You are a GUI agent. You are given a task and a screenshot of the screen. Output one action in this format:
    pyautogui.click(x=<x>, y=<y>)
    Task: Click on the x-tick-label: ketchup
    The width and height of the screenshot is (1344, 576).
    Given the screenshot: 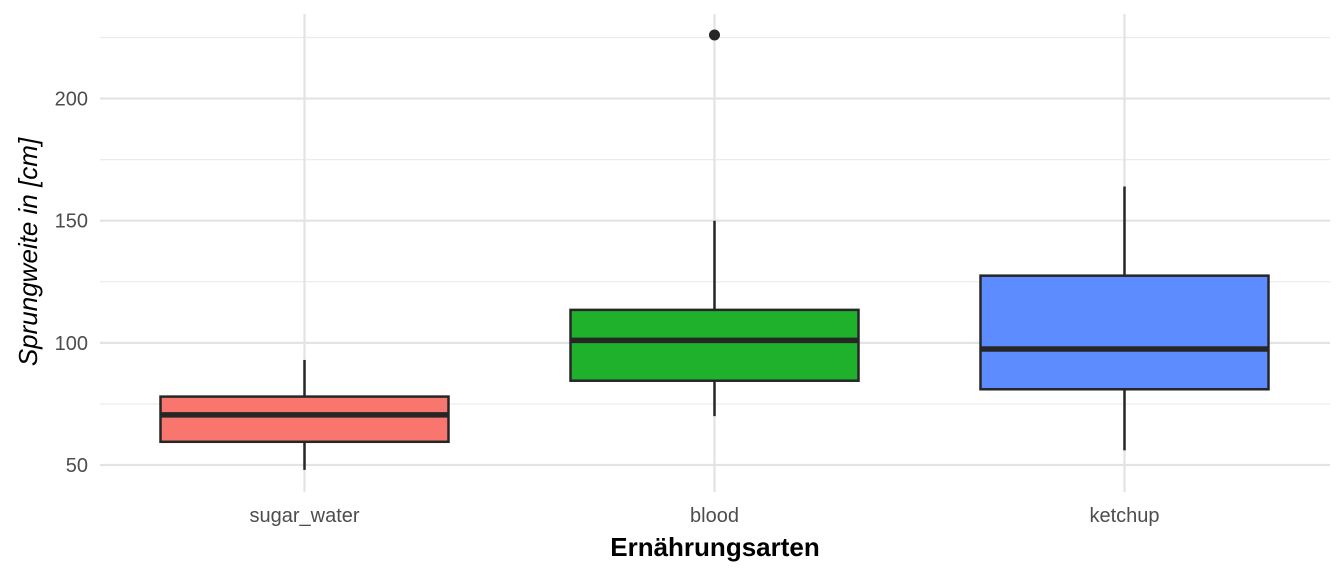 What is the action you would take?
    pyautogui.click(x=1124, y=516)
    